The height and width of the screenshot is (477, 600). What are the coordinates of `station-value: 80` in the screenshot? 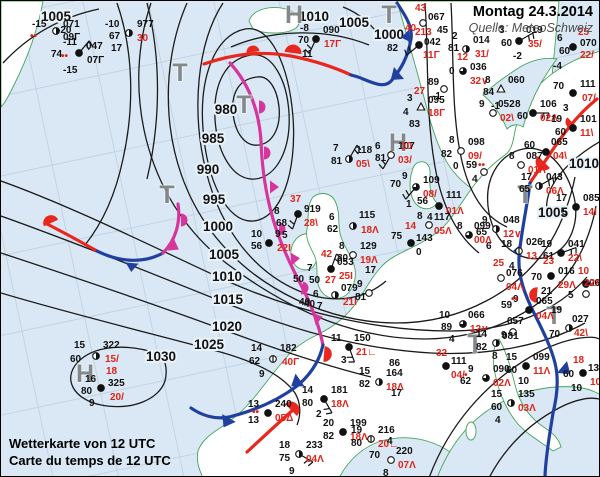 It's located at (357, 443).